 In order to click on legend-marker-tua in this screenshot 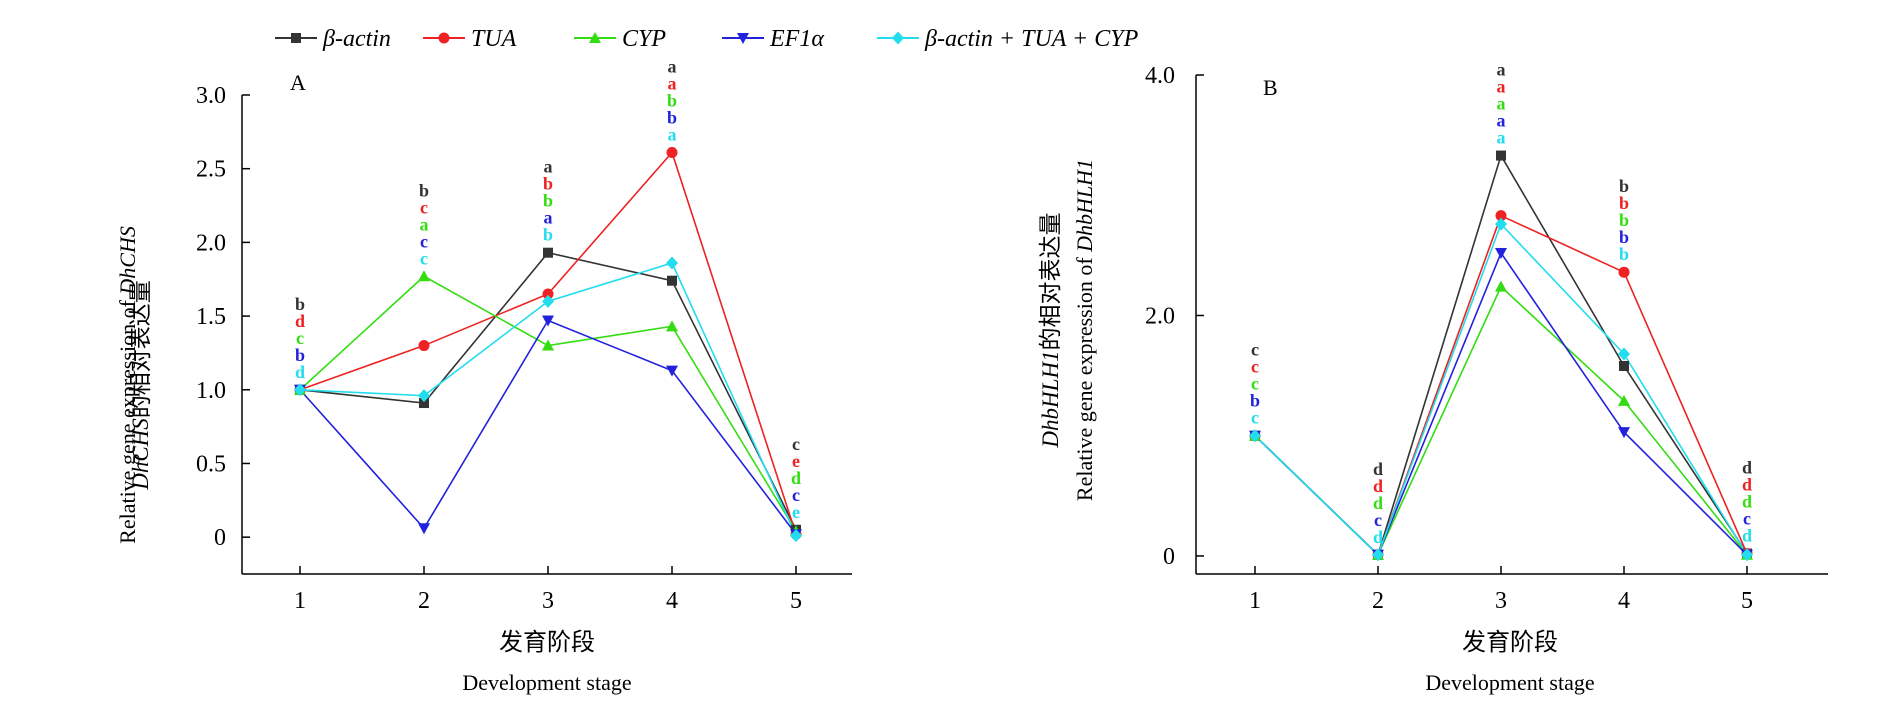, I will do `click(444, 38)`.